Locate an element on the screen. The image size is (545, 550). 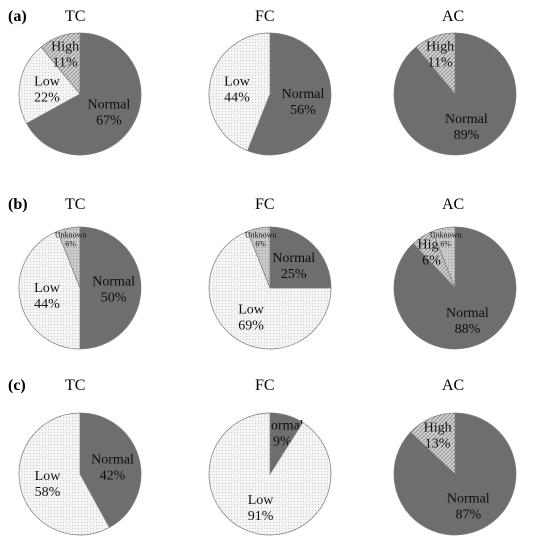
slice-value-label: 50% is located at coordinates (114, 298).